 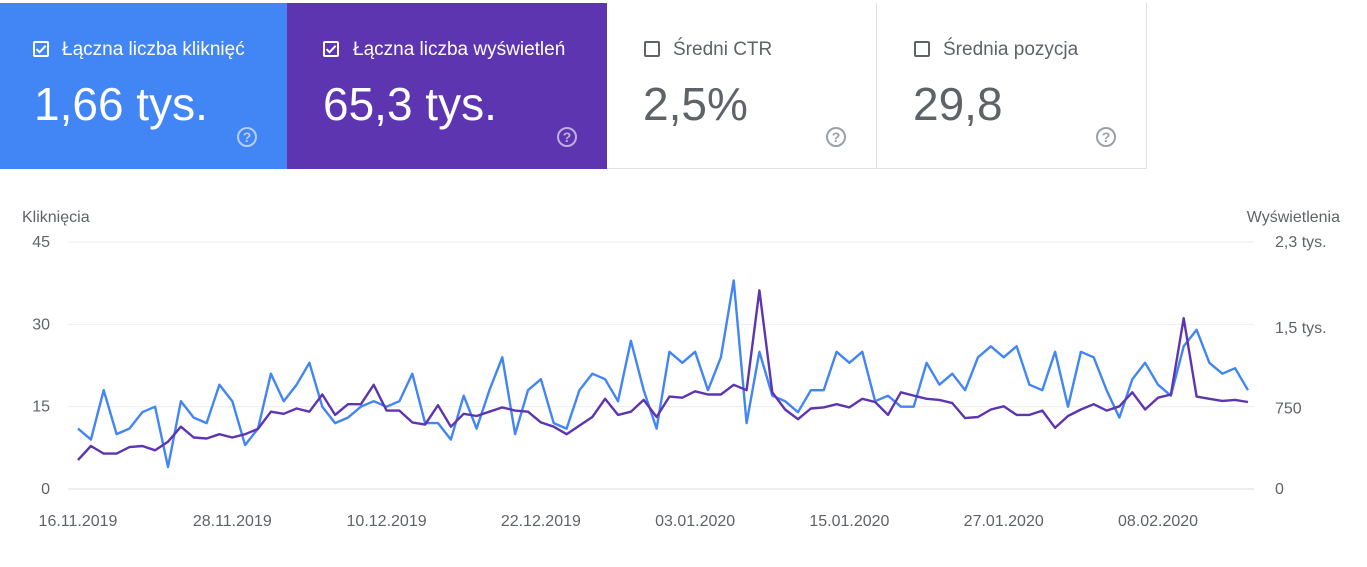 I want to click on y-axis-label-right: Wyświetlenia, so click(x=1293, y=217).